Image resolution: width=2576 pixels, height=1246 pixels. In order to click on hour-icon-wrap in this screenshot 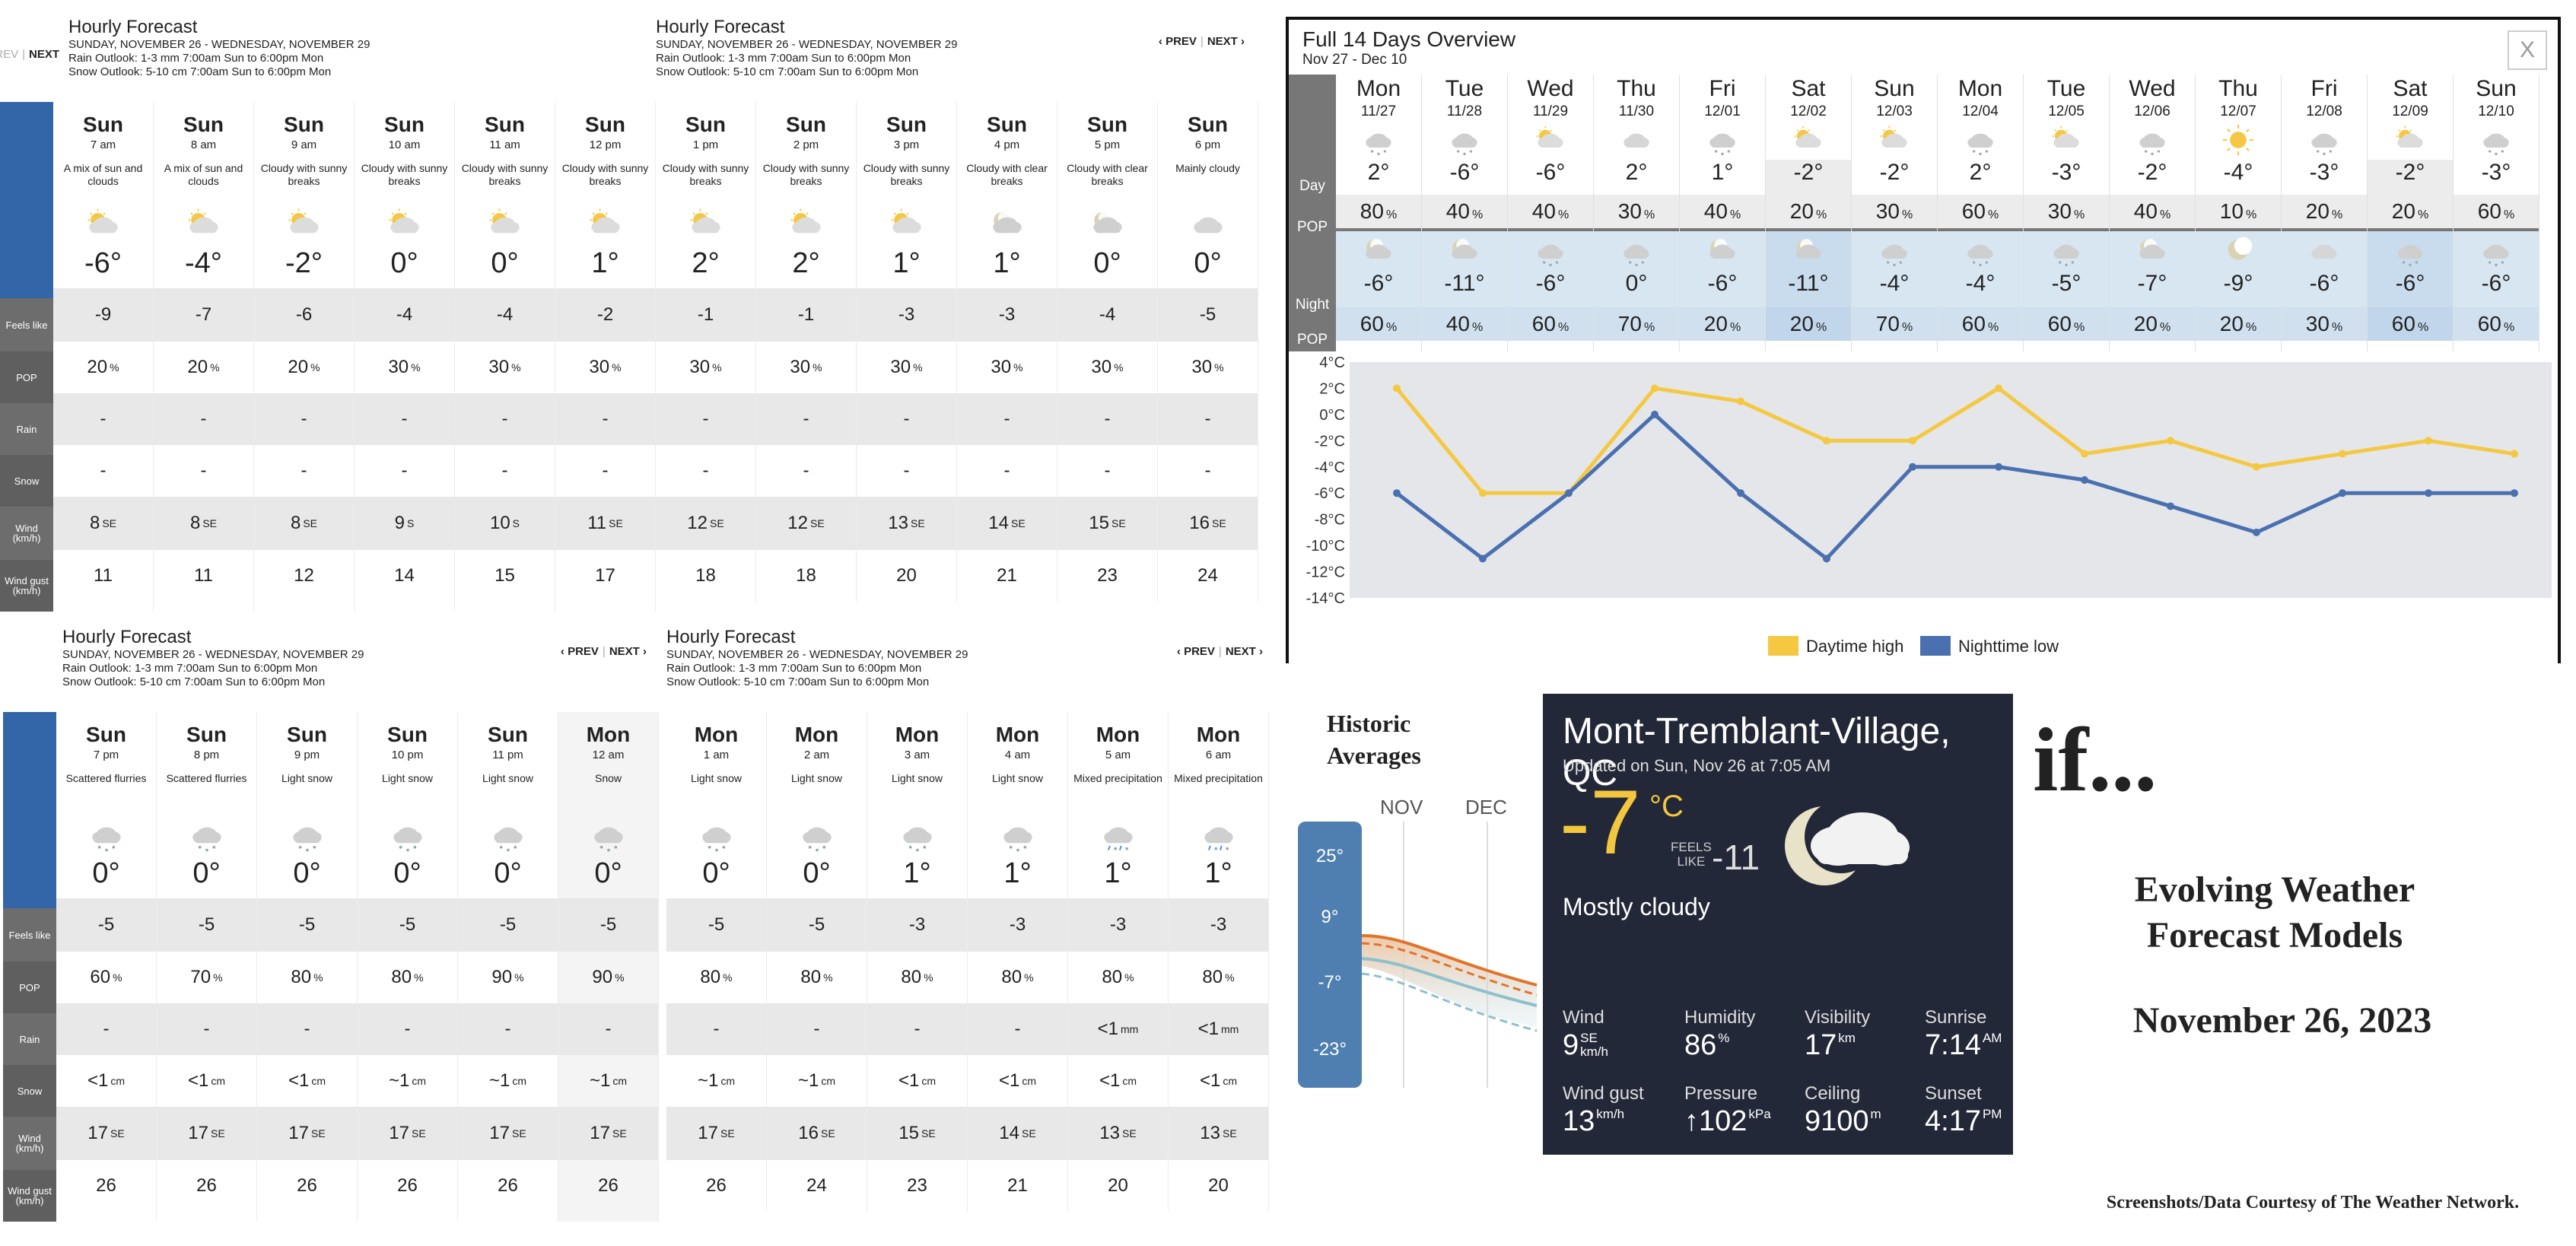, I will do `click(304, 224)`.